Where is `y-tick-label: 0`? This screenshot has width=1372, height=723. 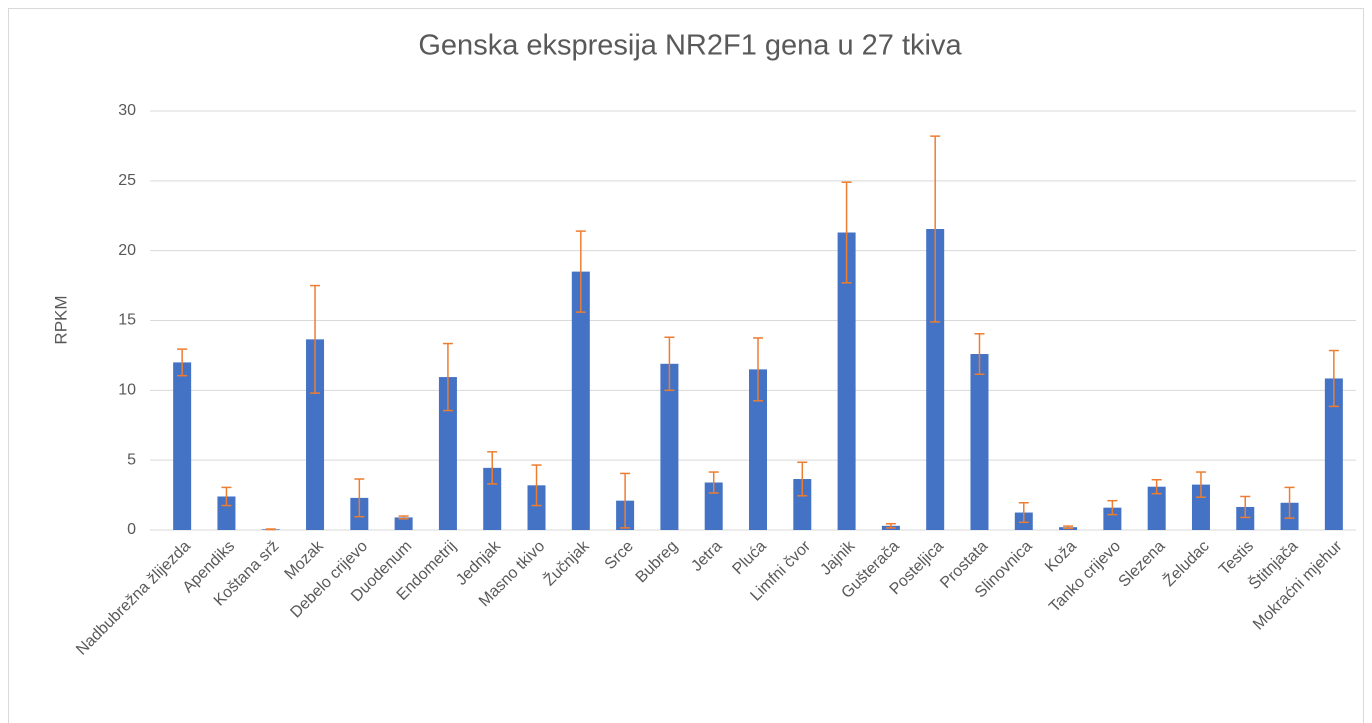 y-tick-label: 0 is located at coordinates (131, 529).